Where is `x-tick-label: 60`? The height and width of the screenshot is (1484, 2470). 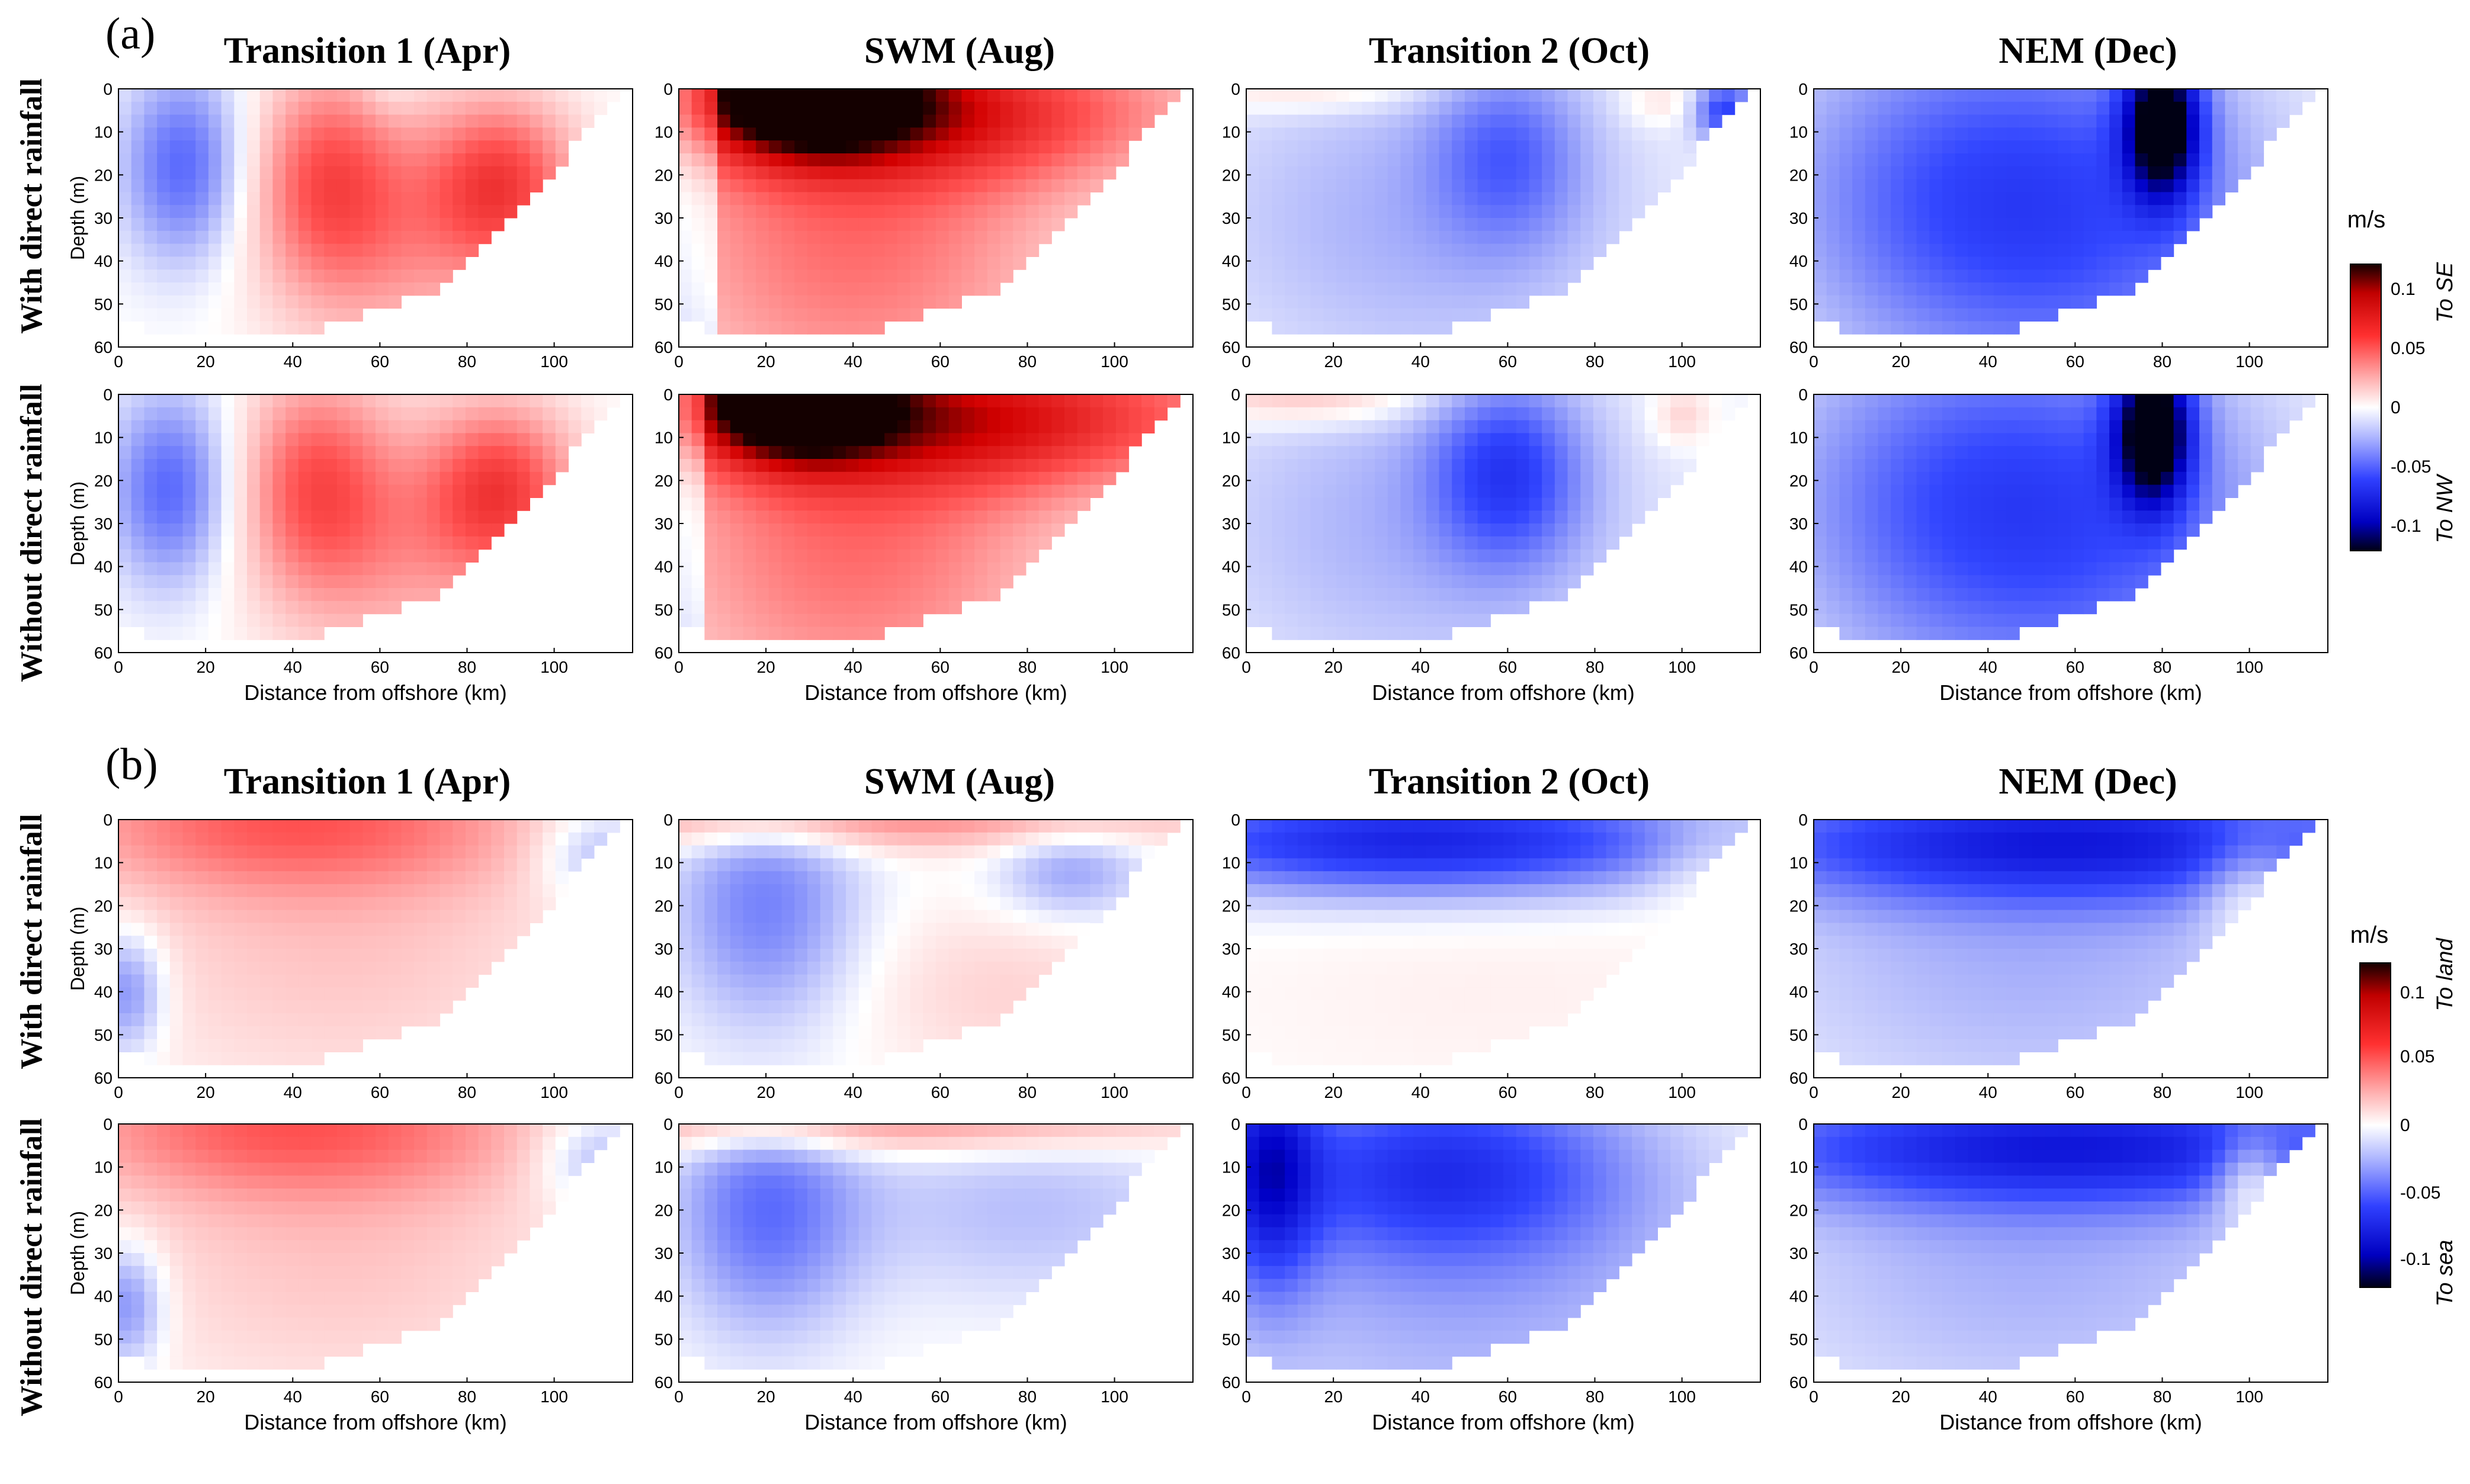 x-tick-label: 60 is located at coordinates (940, 361).